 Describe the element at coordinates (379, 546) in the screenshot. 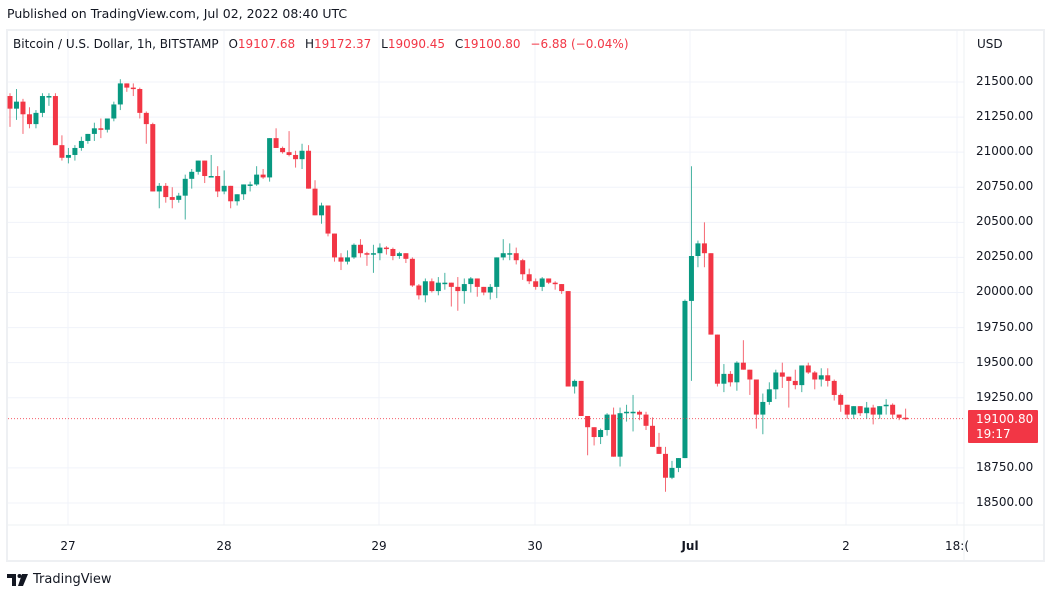

I see `time-tick-label: 29` at that location.